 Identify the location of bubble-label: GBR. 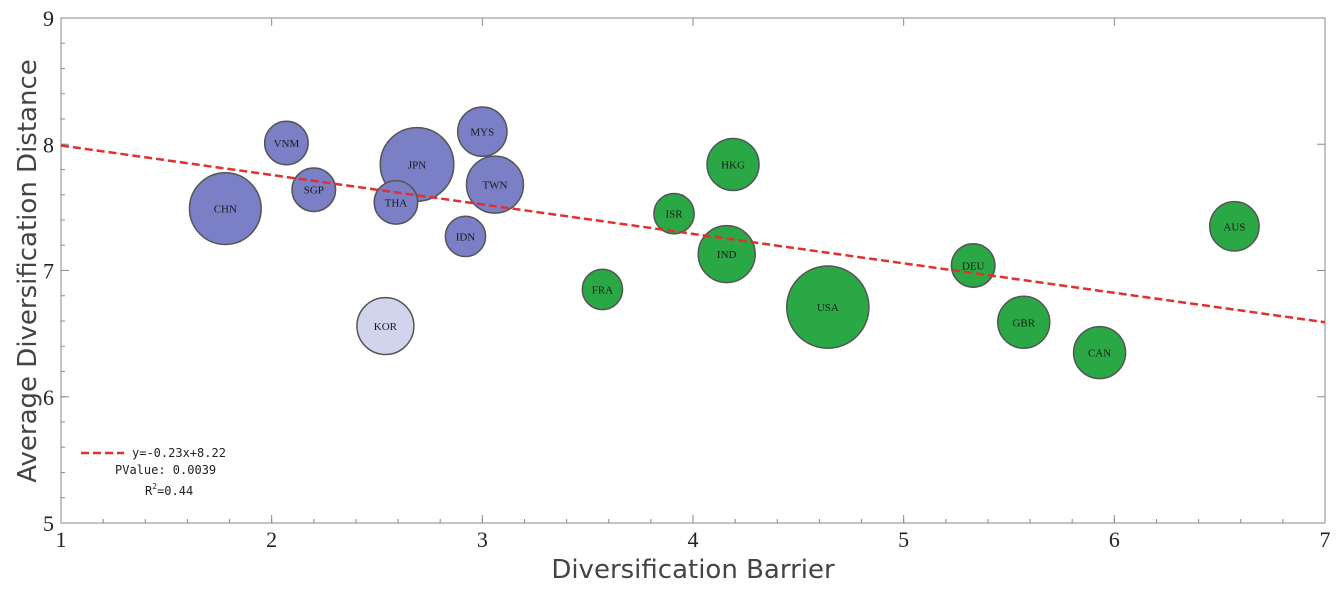
(1023, 323).